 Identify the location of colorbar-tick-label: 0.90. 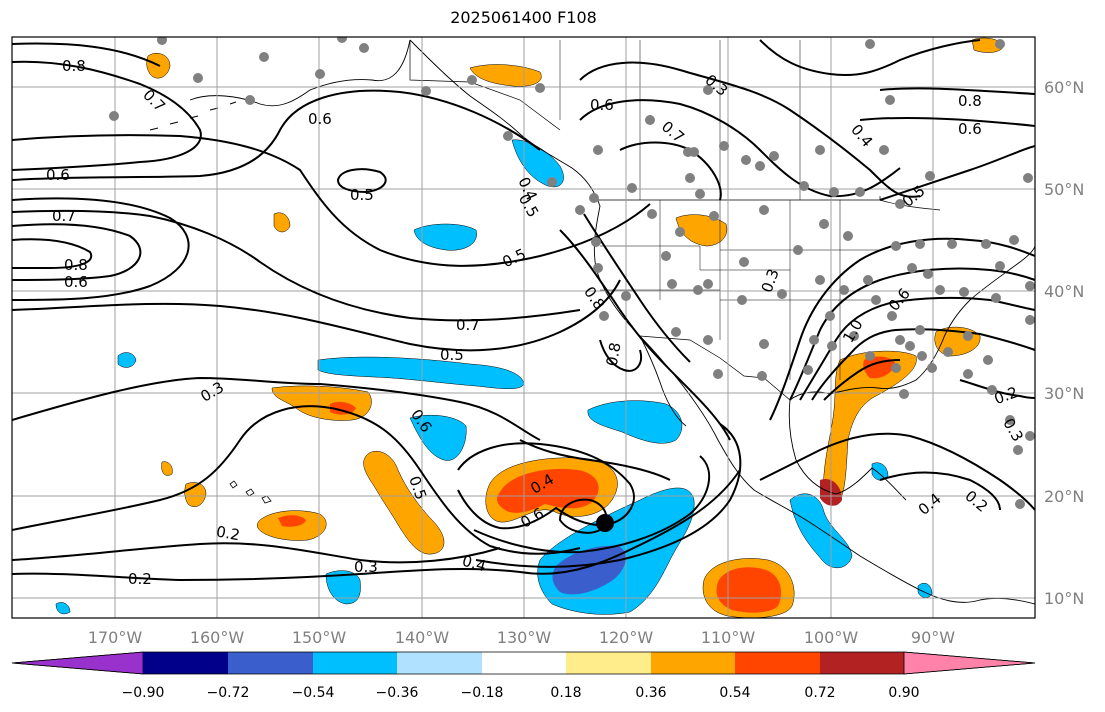
(903, 693).